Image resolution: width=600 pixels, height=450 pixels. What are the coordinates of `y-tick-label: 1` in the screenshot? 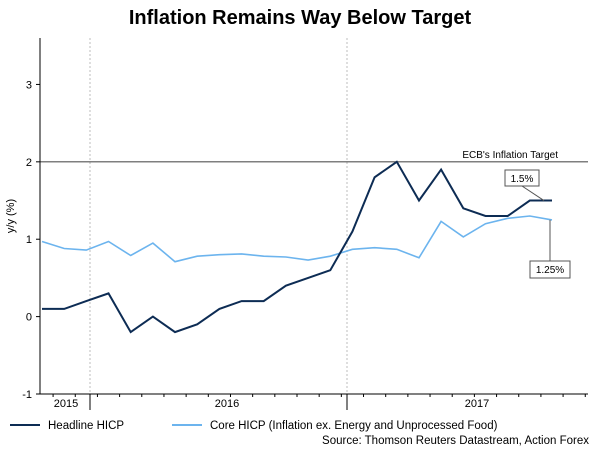 It's located at (29, 240).